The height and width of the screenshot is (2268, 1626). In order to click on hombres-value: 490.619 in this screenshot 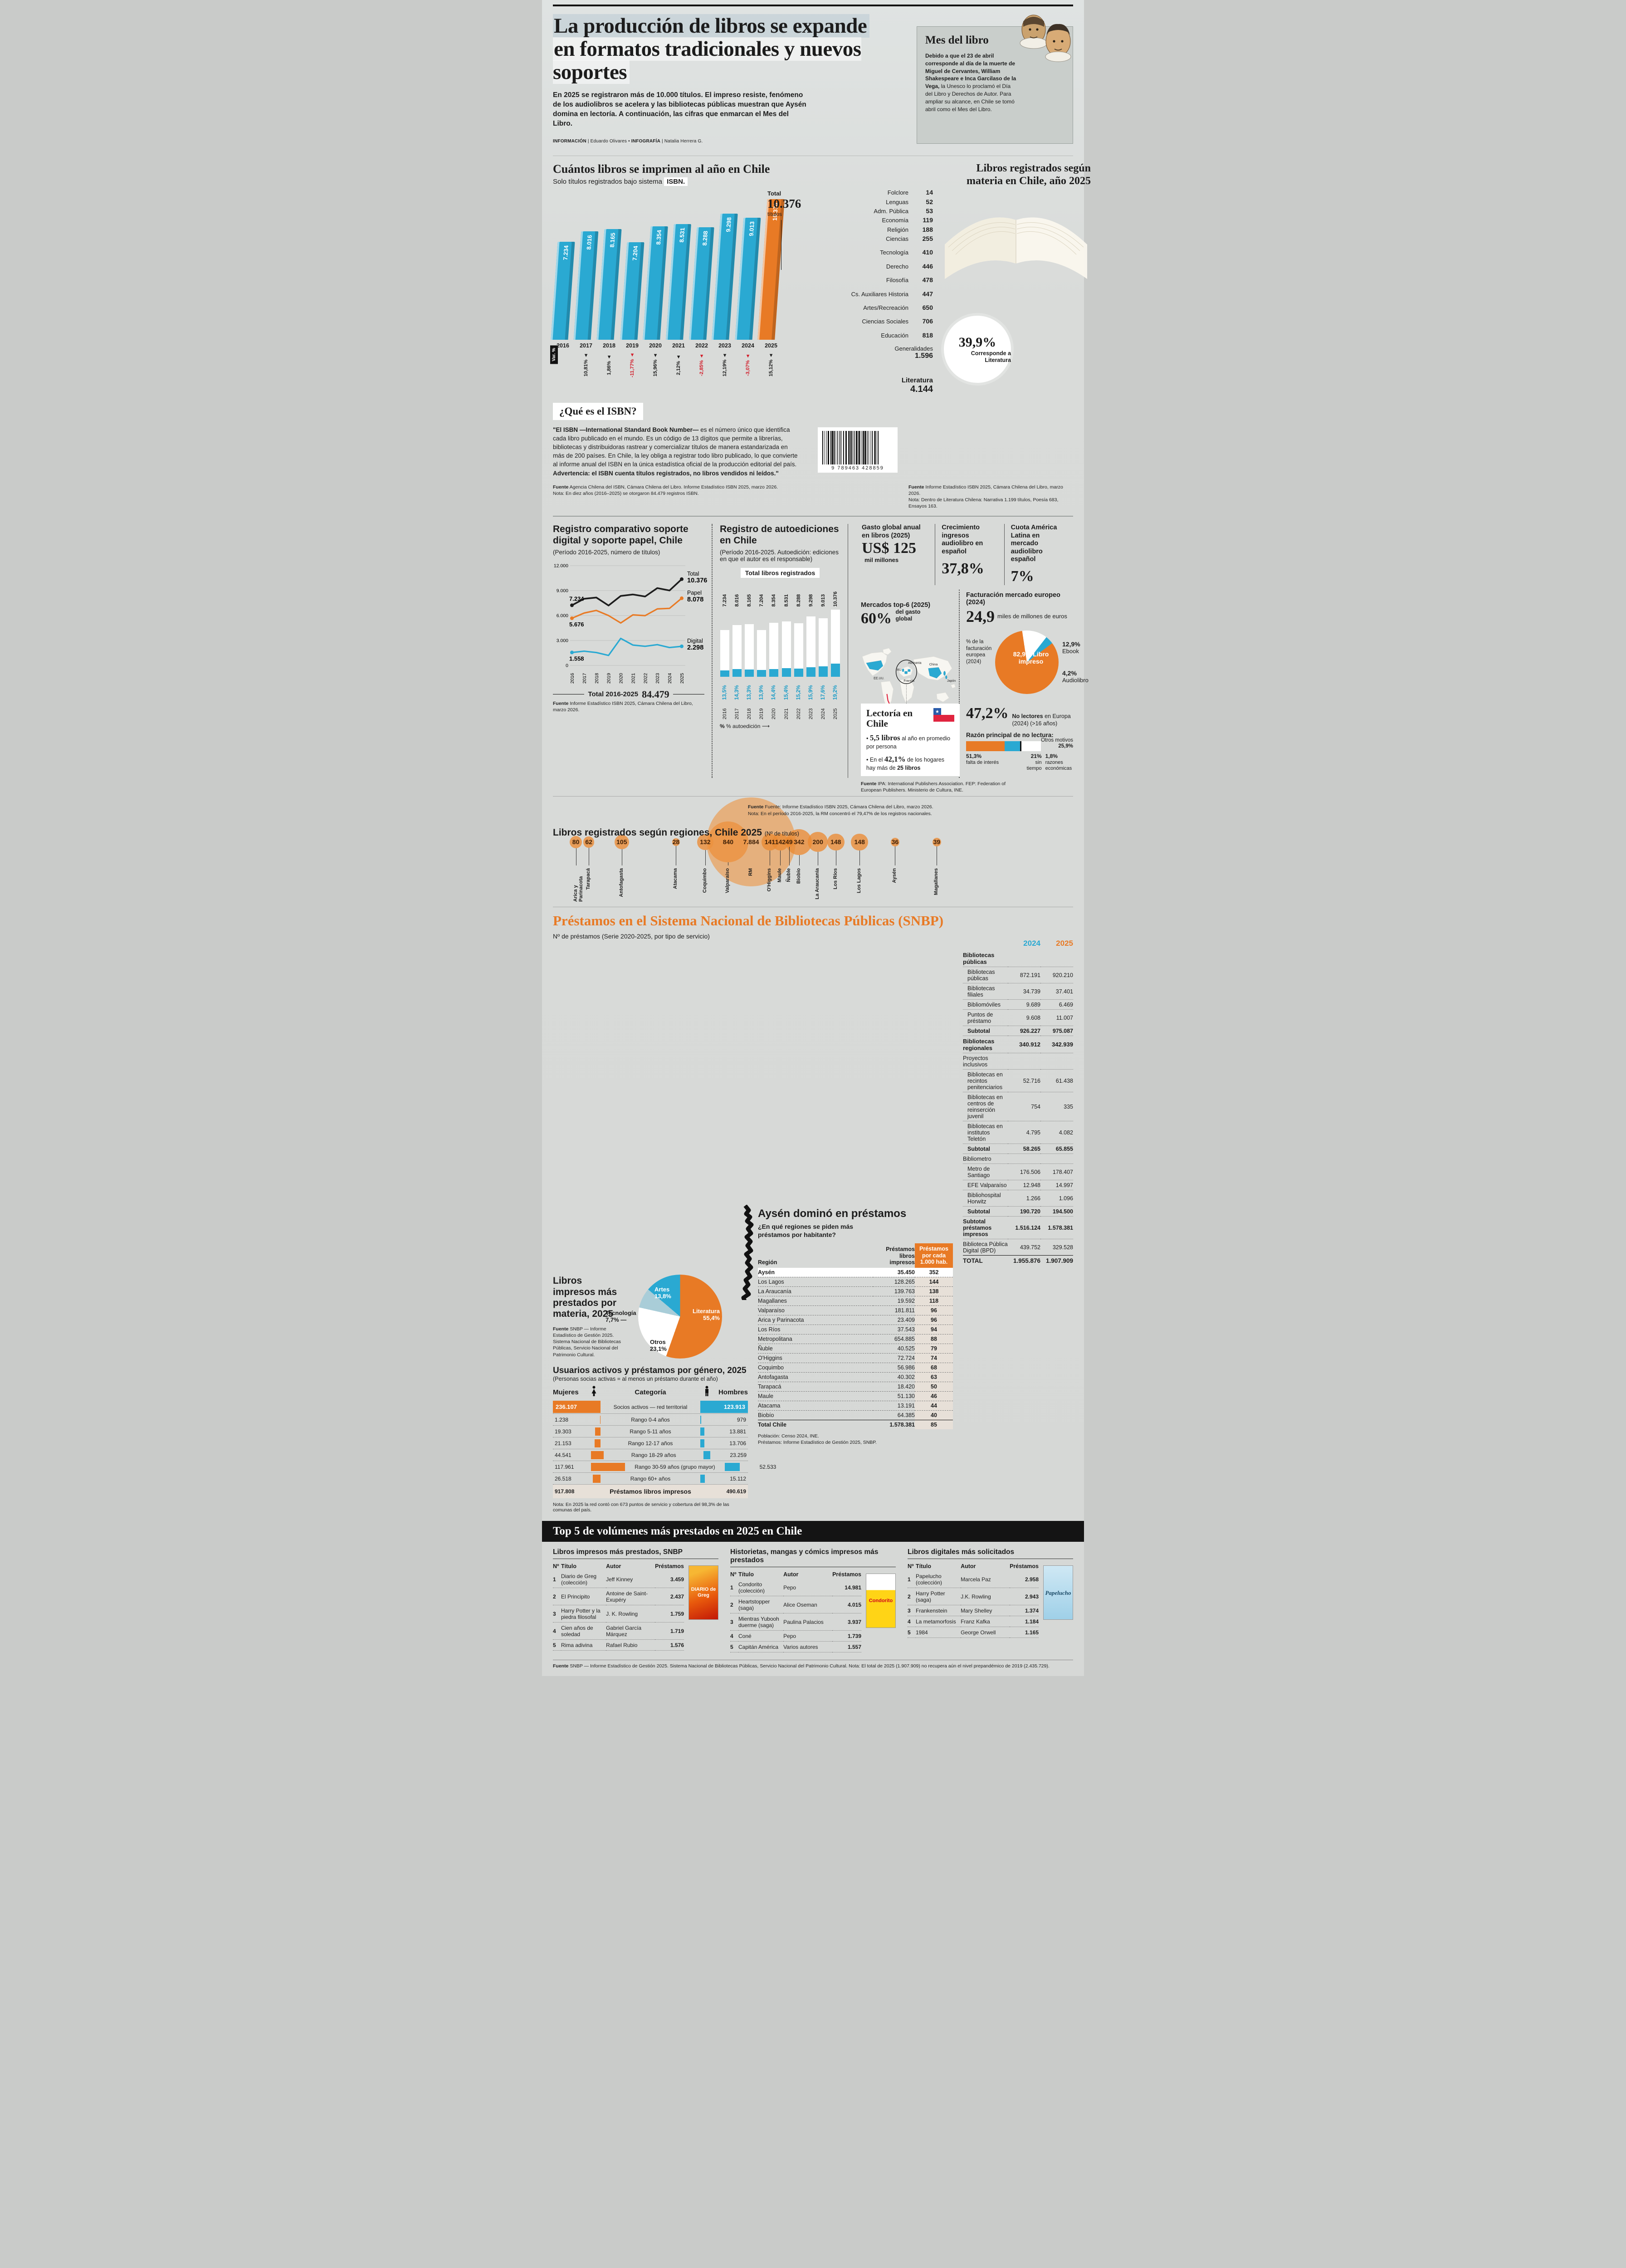, I will do `click(736, 1491)`.